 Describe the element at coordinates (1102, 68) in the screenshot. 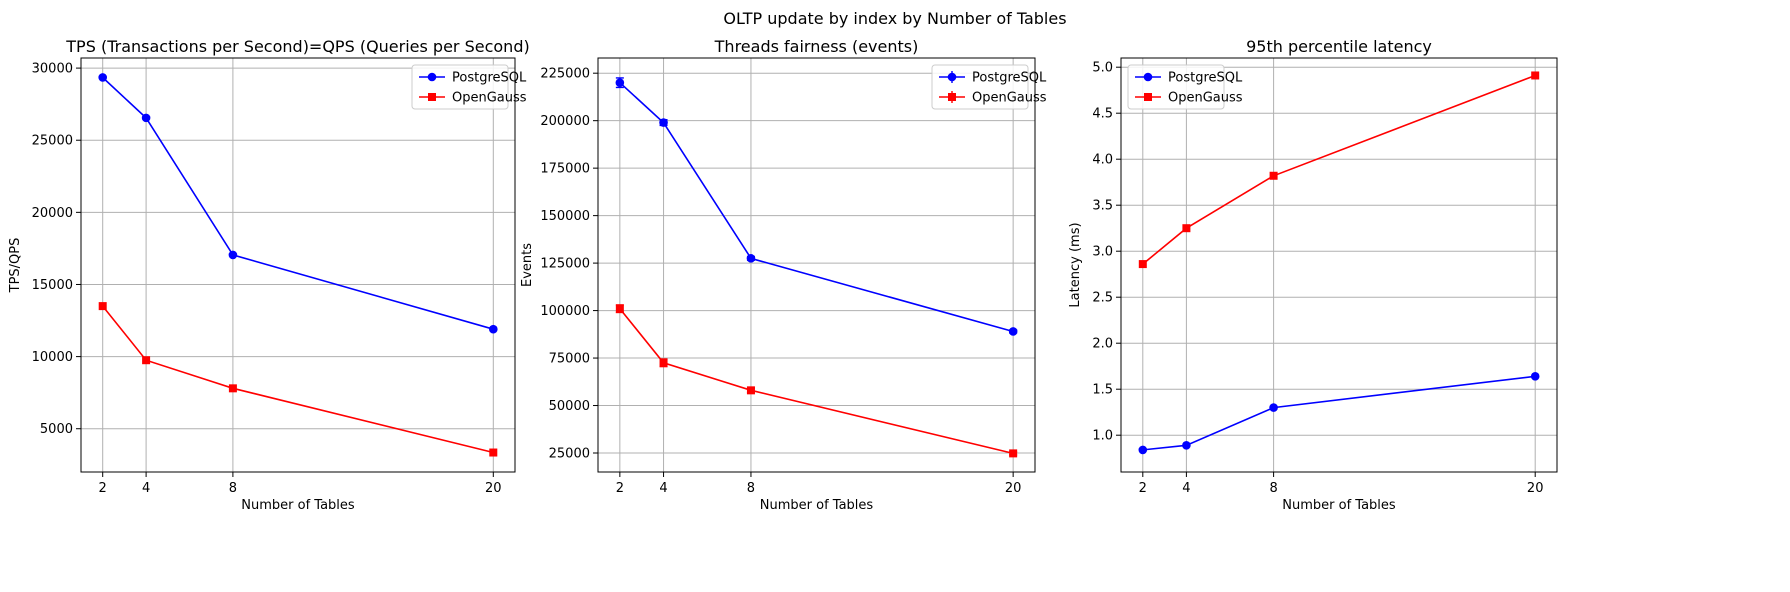

I see `y-tick-label: 5.0` at that location.